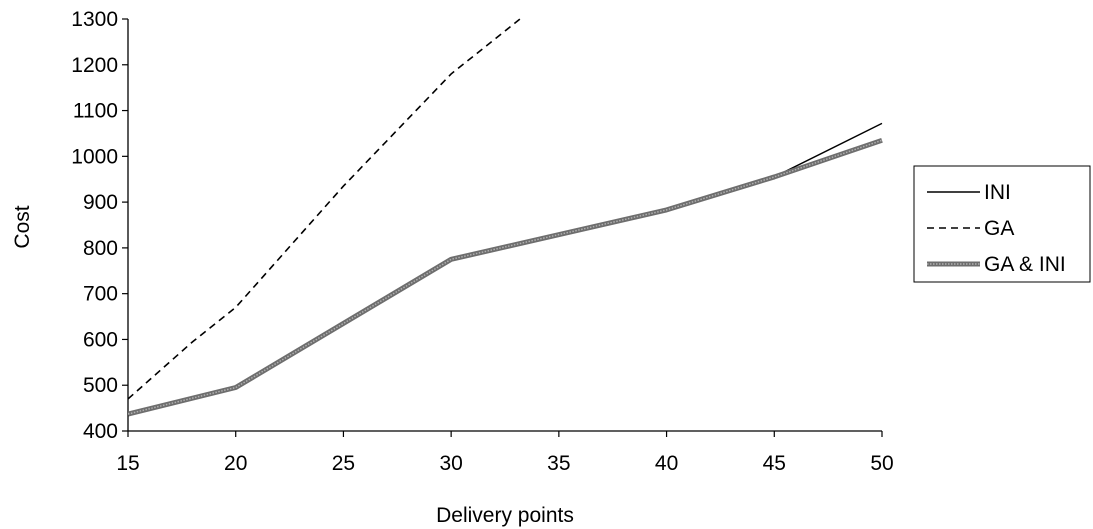 This screenshot has height=529, width=1093. What do you see at coordinates (100, 248) in the screenshot?
I see `y-tick-label: 800` at bounding box center [100, 248].